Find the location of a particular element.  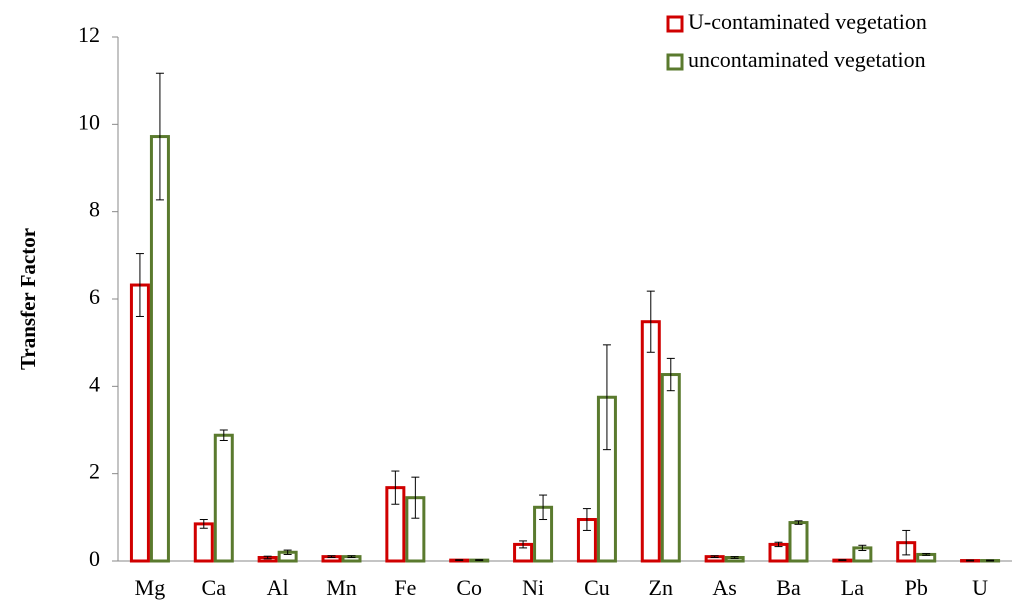

legend-label: uncontaminated vegetation is located at coordinates (807, 59).